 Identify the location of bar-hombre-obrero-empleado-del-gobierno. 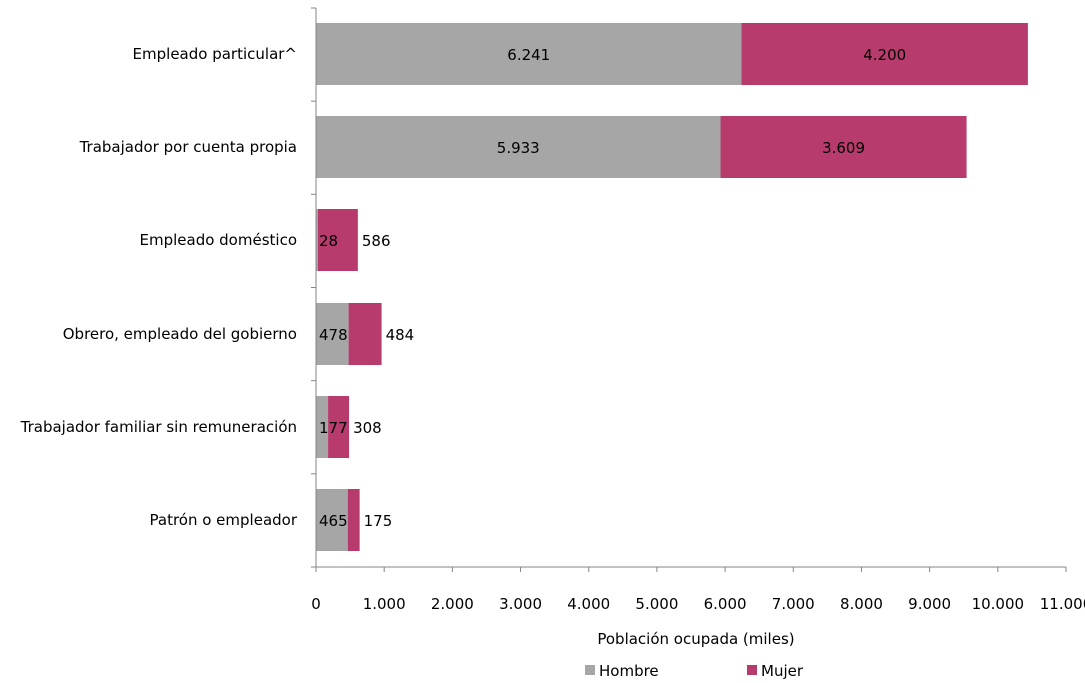
(332, 334).